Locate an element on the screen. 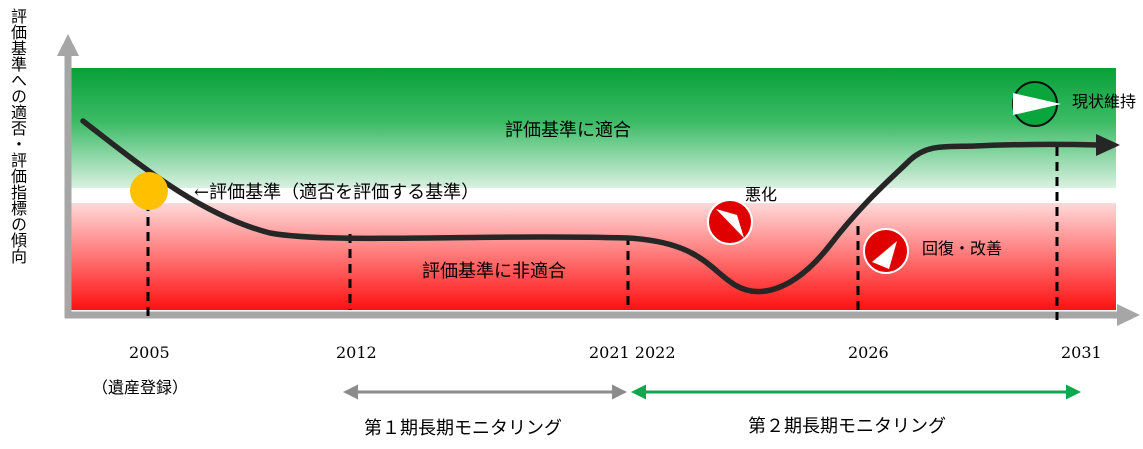 This screenshot has width=1143, height=449. good-zone-label: 評価基準に適合 is located at coordinates (568, 130).